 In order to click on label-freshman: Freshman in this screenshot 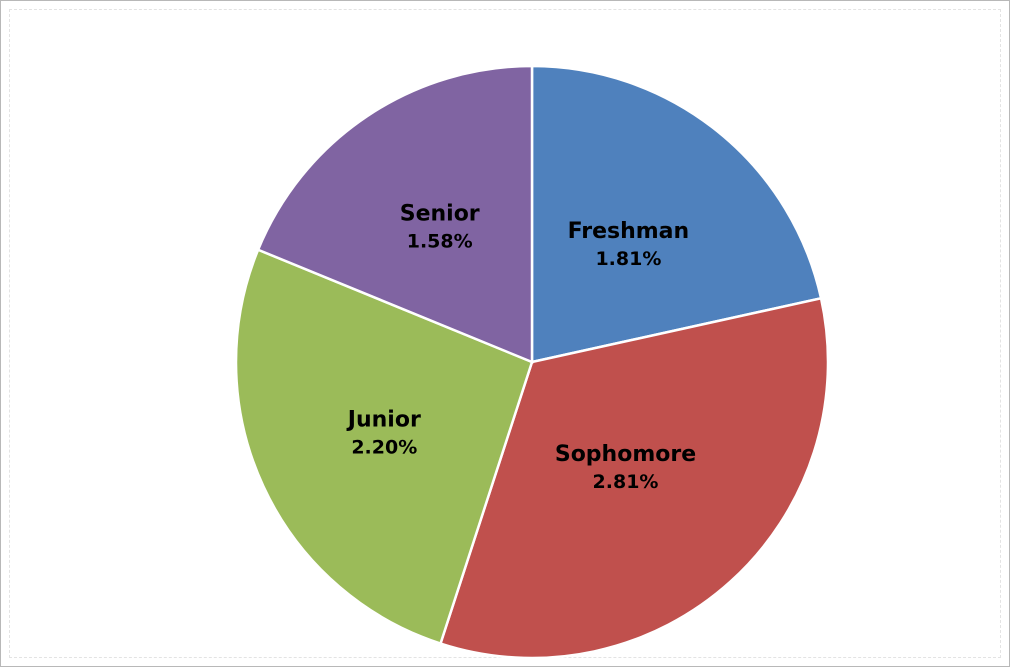, I will do `click(629, 231)`.